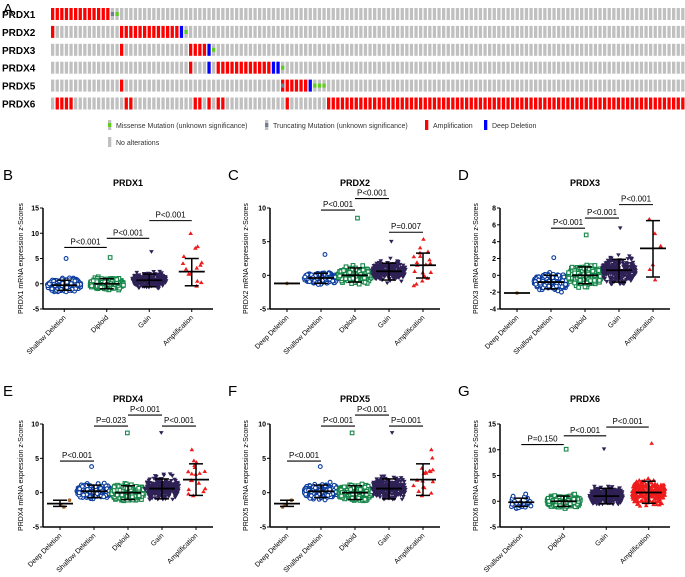 This screenshot has width=685, height=577. I want to click on y-tick-label: -5, so click(263, 528).